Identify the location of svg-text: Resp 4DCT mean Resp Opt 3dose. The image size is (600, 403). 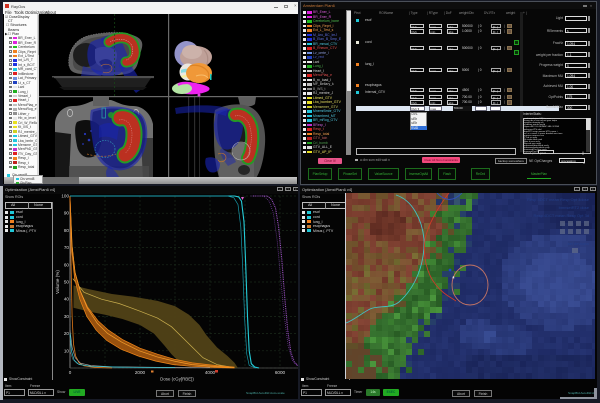
(558, 199).